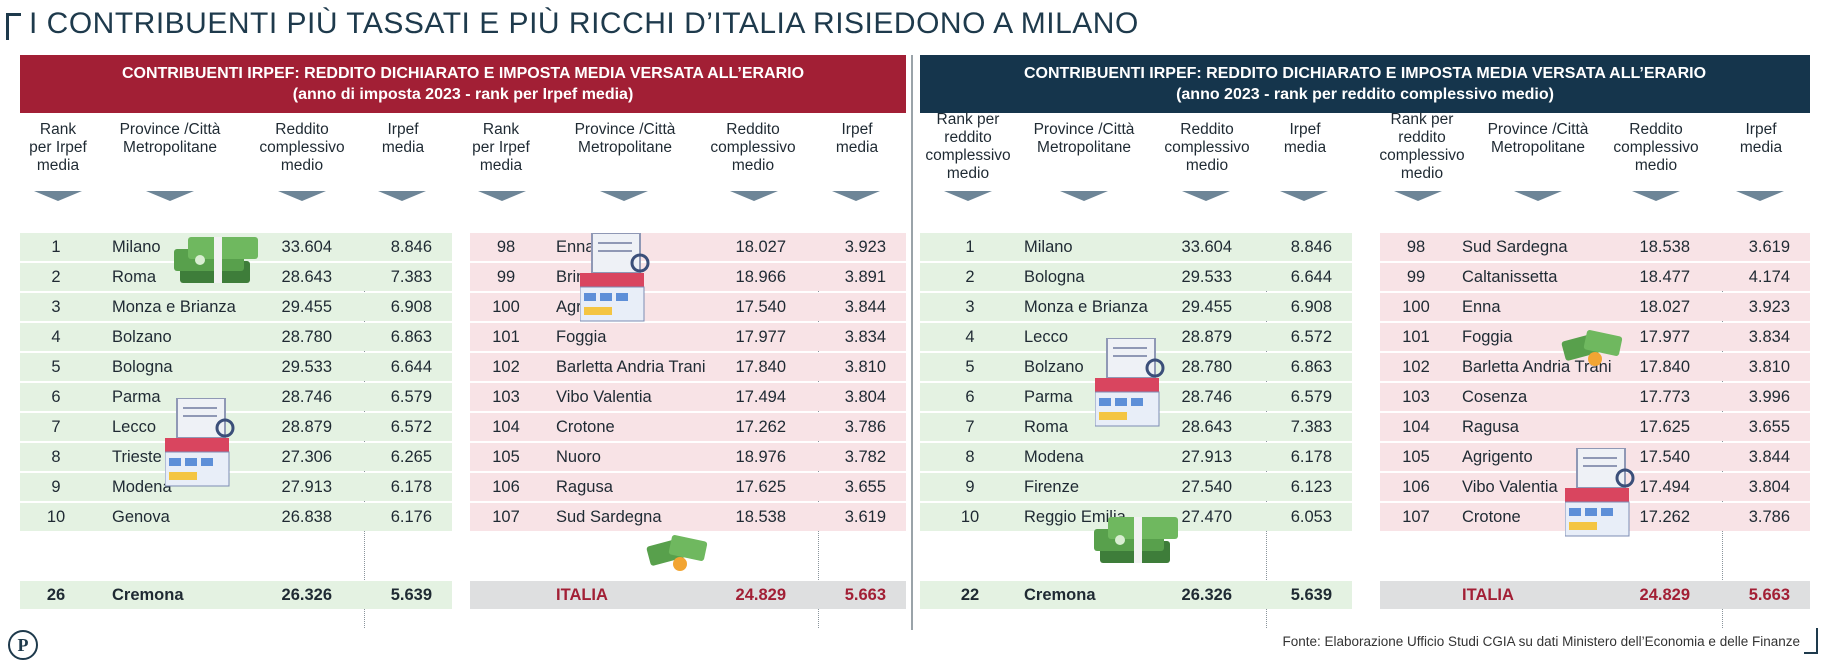 This screenshot has width=1824, height=661. What do you see at coordinates (1311, 427) in the screenshot?
I see `irpef-cell: 7.383` at bounding box center [1311, 427].